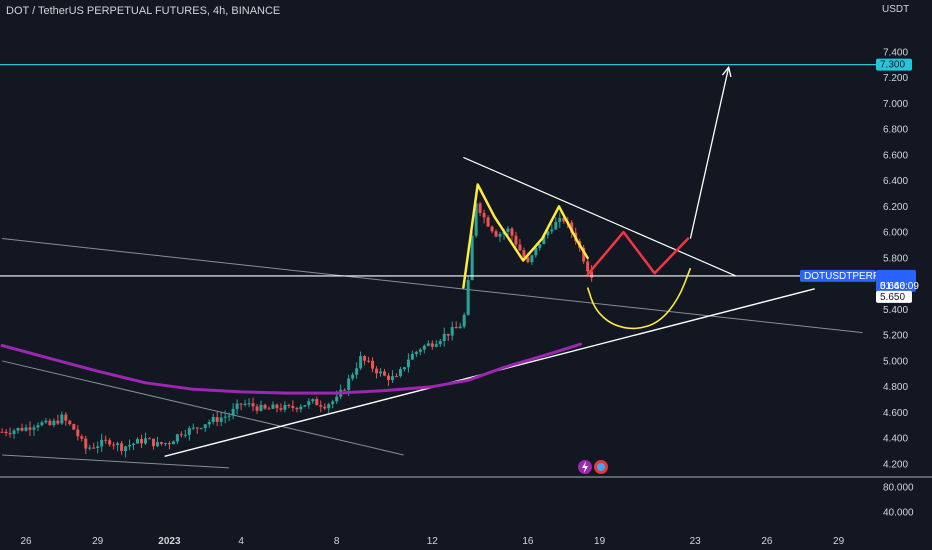 Image resolution: width=932 pixels, height=550 pixels. Describe the element at coordinates (709, 153) in the screenshot. I see `breakout-arrow` at that location.